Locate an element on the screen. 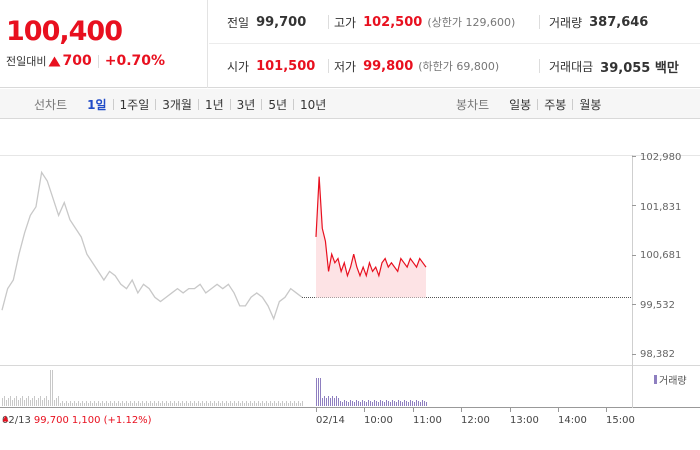 The height and width of the screenshot is (450, 700). x-tick-label: 12:00 is located at coordinates (475, 420).